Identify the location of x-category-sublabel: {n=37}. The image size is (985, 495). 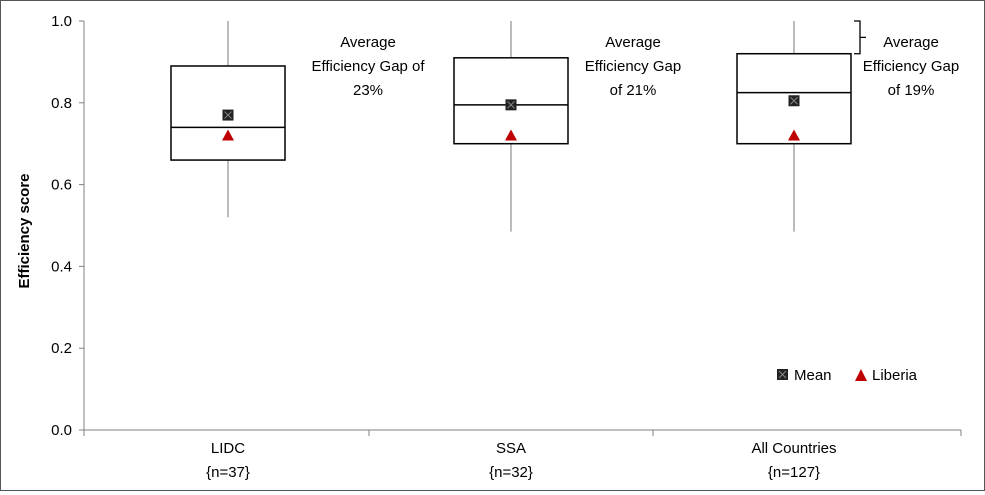
(228, 472).